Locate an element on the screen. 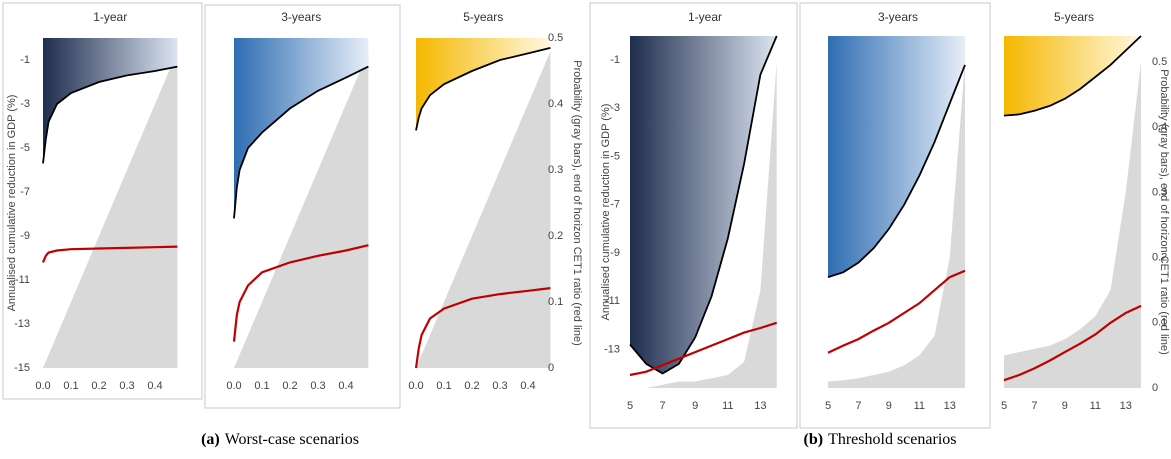 The height and width of the screenshot is (459, 1171). caption-text: Threshold scenarios is located at coordinates (892, 439).